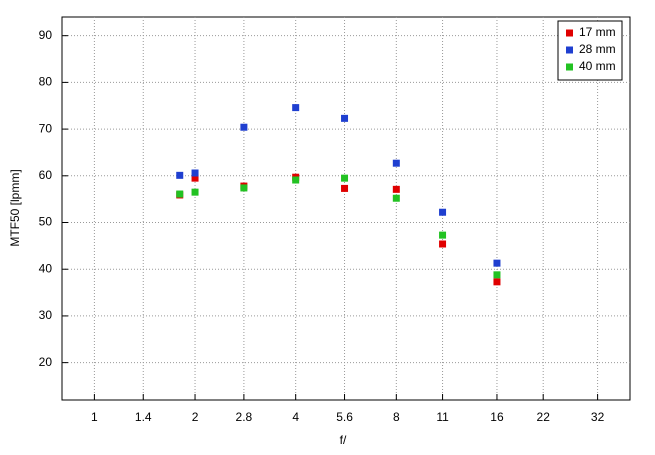 The image size is (655, 455). I want to click on y-axis-label: MTF50 [lpmm], so click(15, 207).